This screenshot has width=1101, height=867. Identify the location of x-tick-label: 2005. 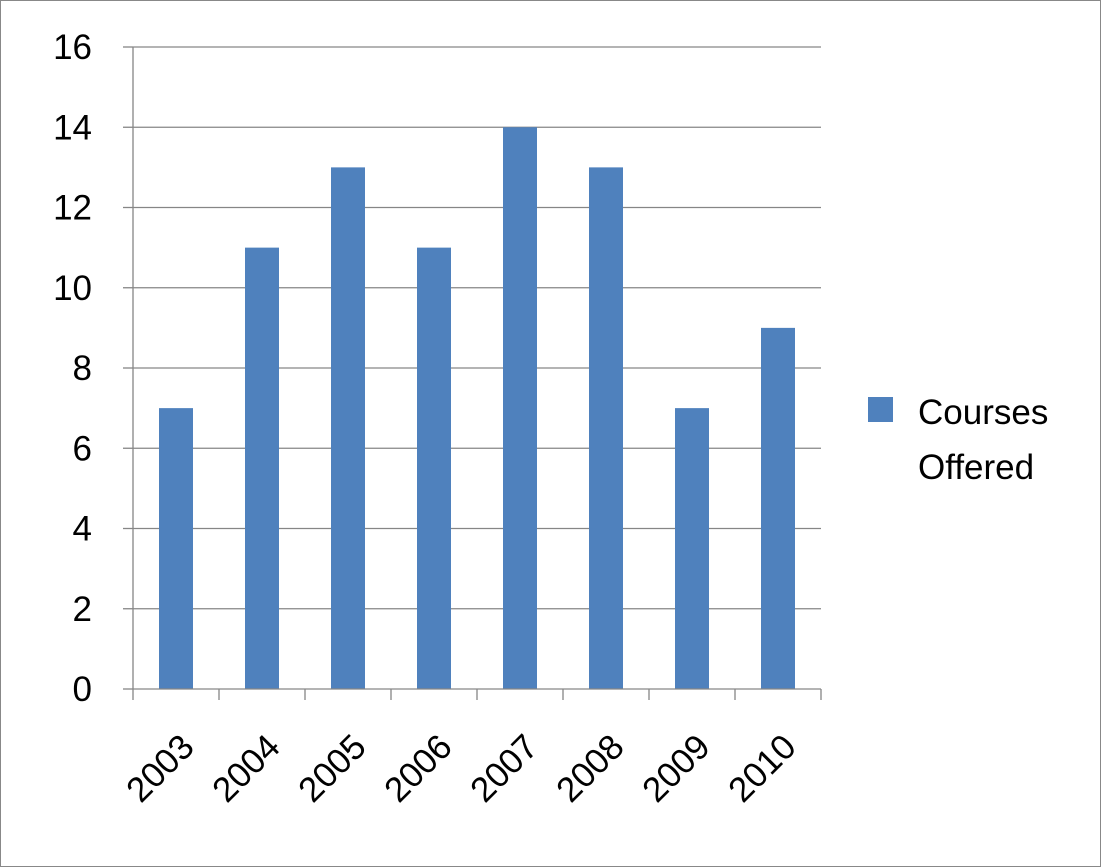
(332, 768).